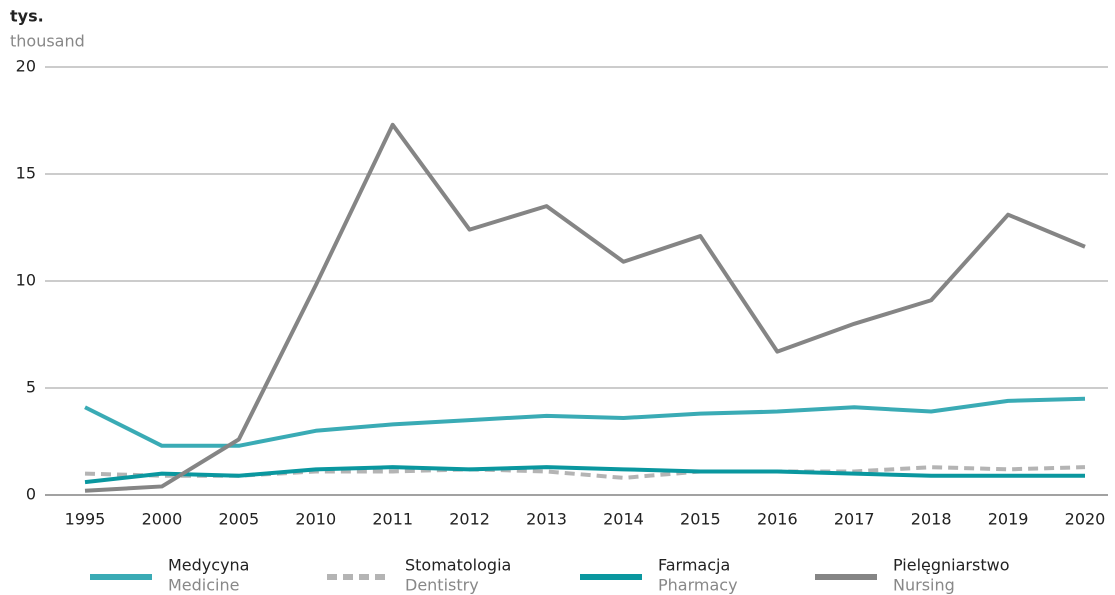 The height and width of the screenshot is (595, 1115). I want to click on x-tick-label: 2016, so click(777, 519).